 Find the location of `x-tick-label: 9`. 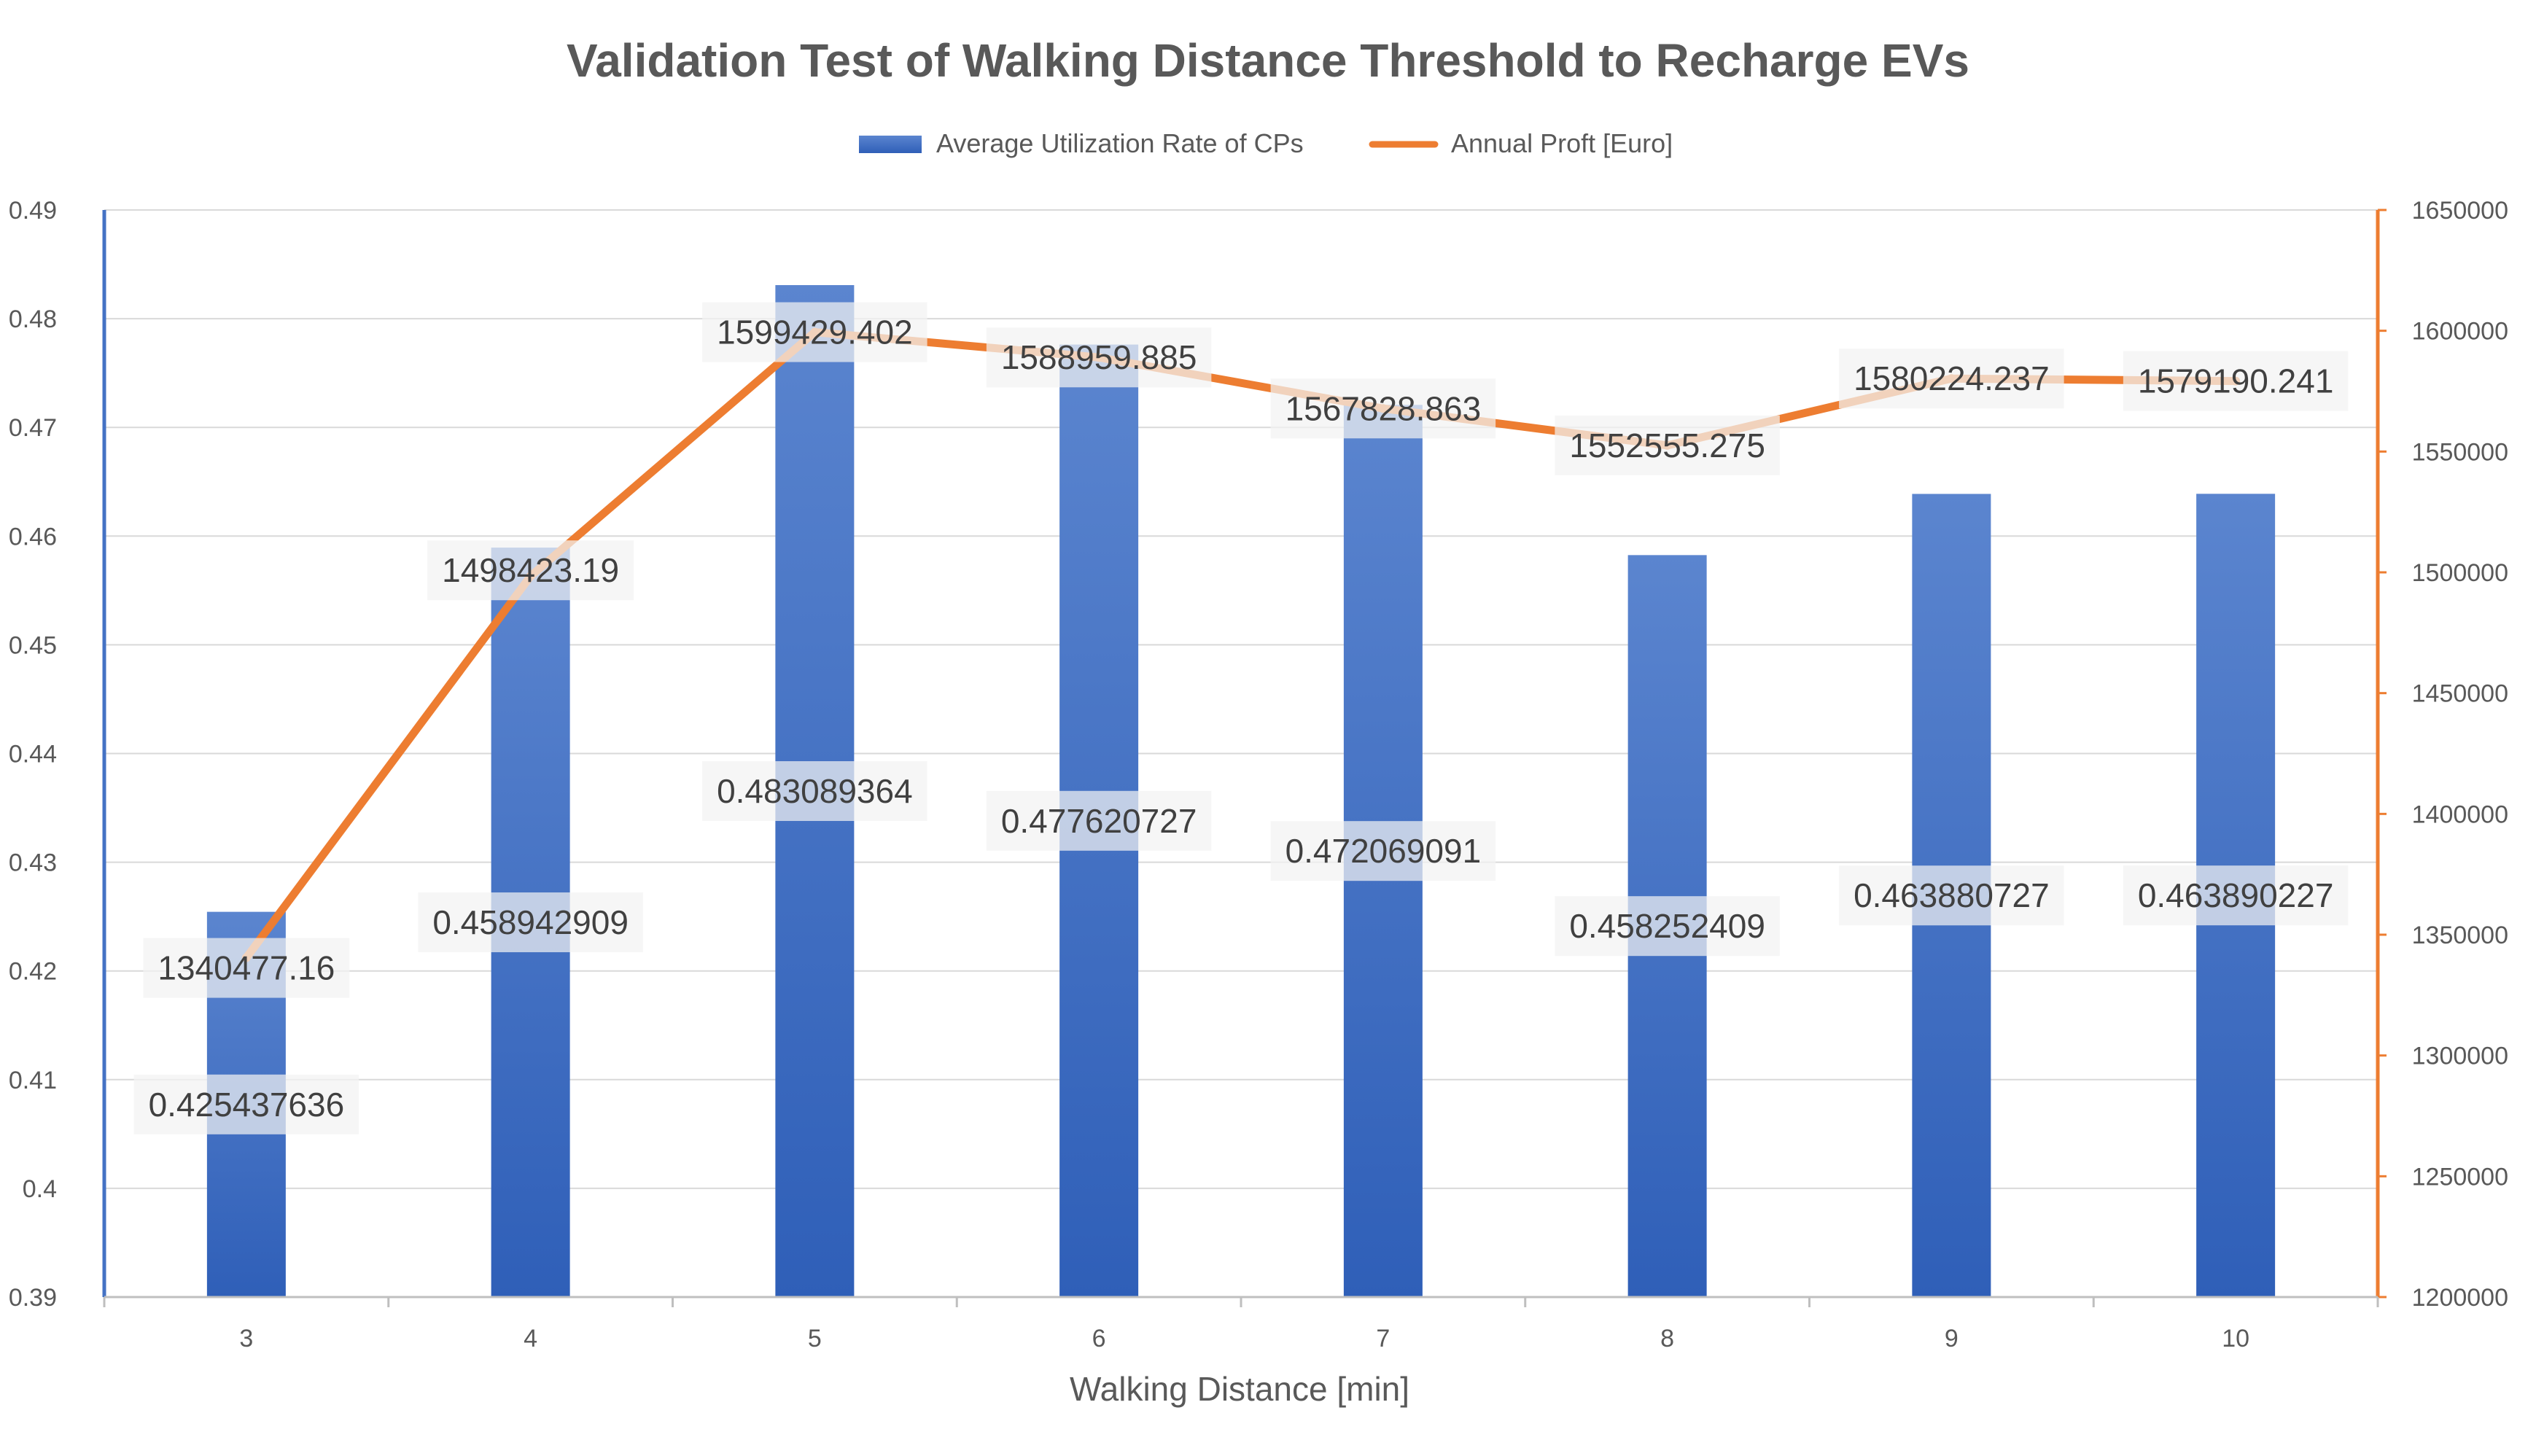

x-tick-label: 9 is located at coordinates (1952, 1338).